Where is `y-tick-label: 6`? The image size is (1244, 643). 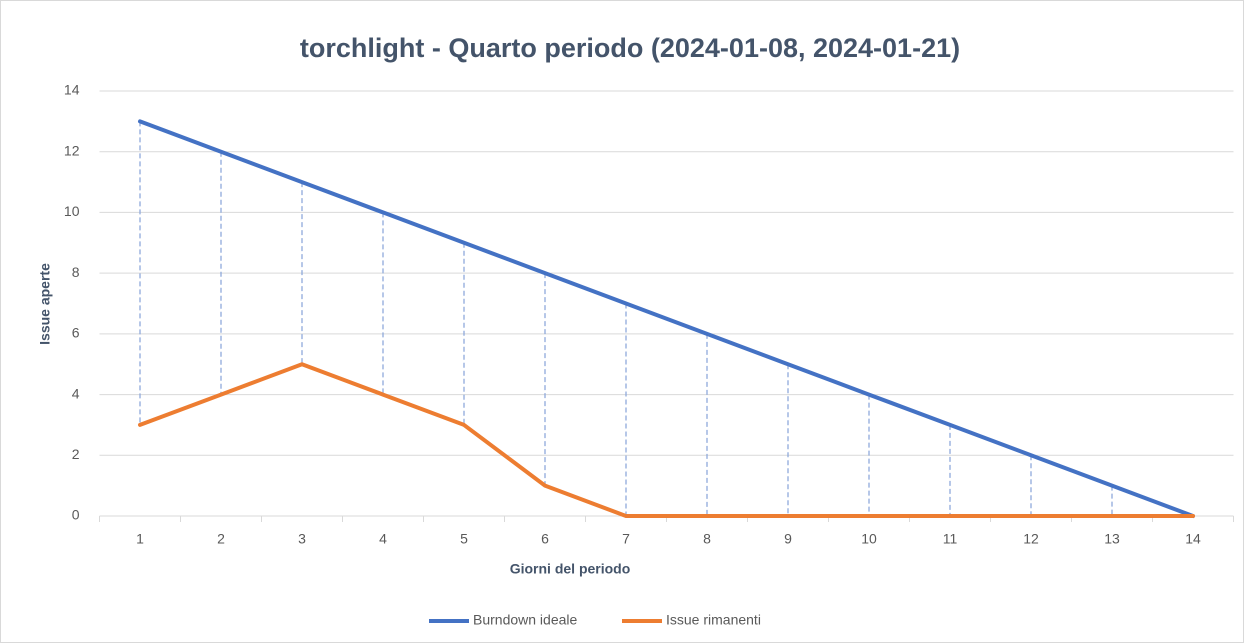
y-tick-label: 6 is located at coordinates (76, 333).